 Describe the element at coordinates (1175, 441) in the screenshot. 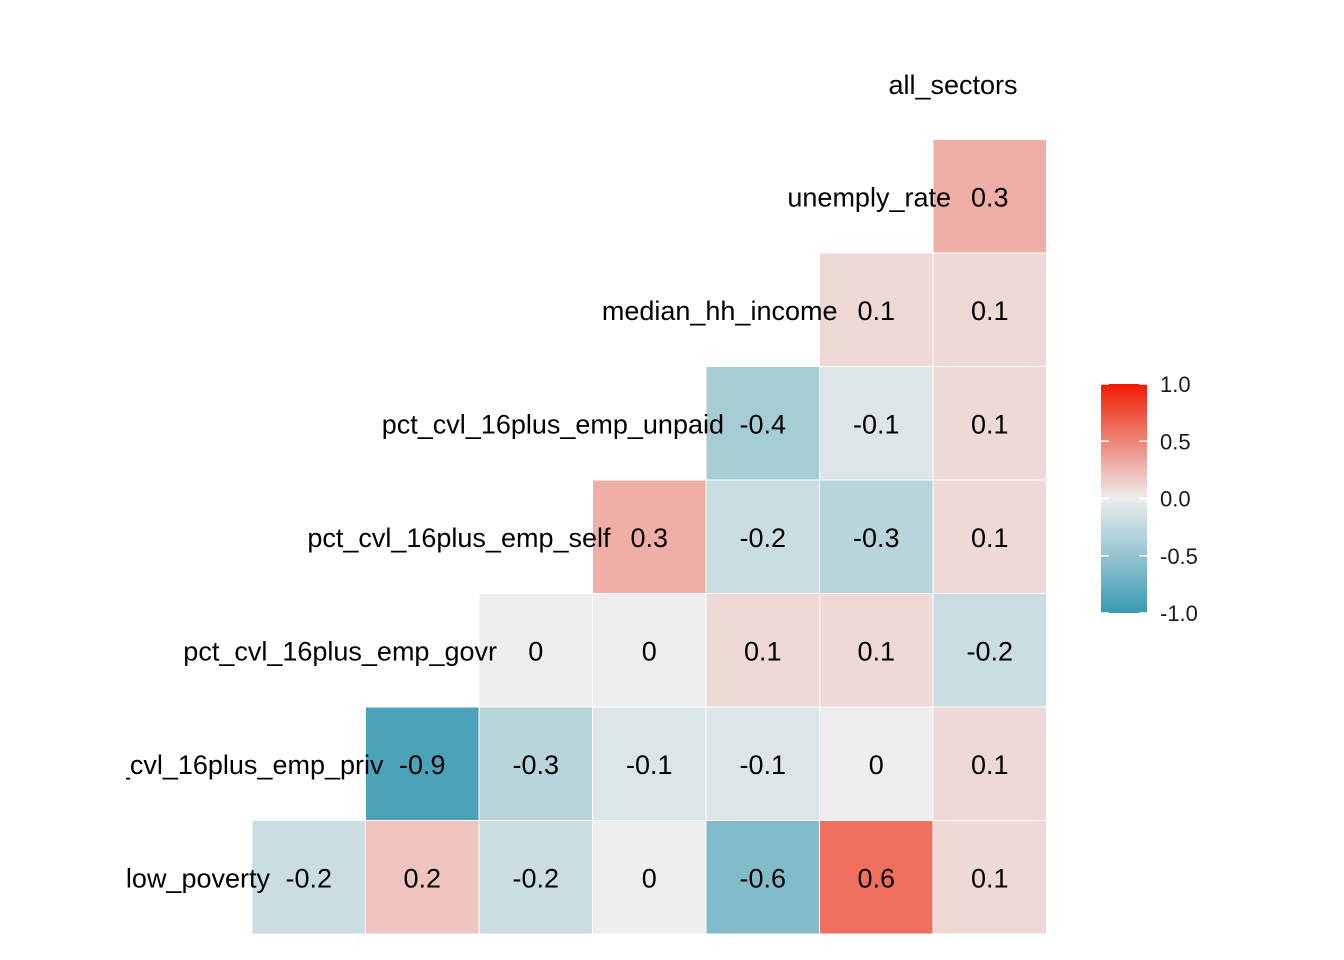

I see `legend-tick-label: 0.5` at that location.